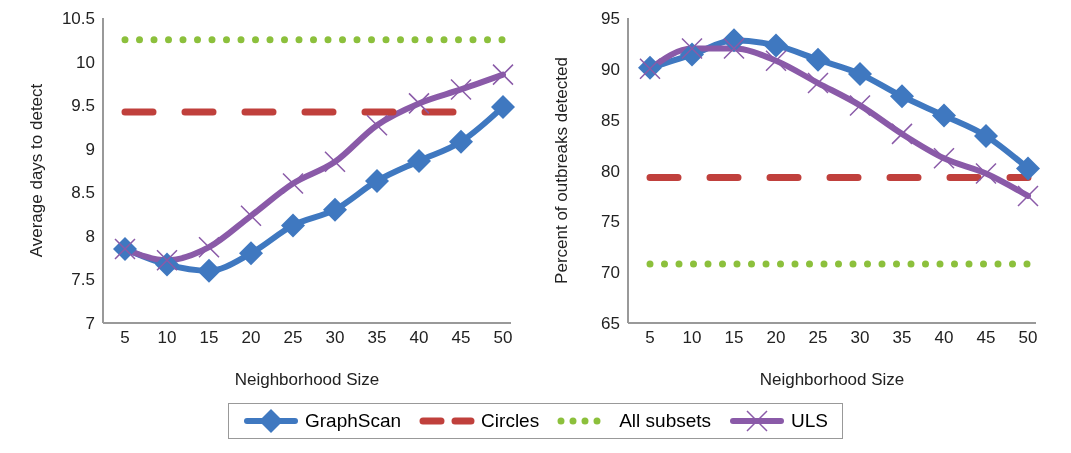 The height and width of the screenshot is (453, 1071). Describe the element at coordinates (83, 106) in the screenshot. I see `y-tick-label: 9.5` at that location.